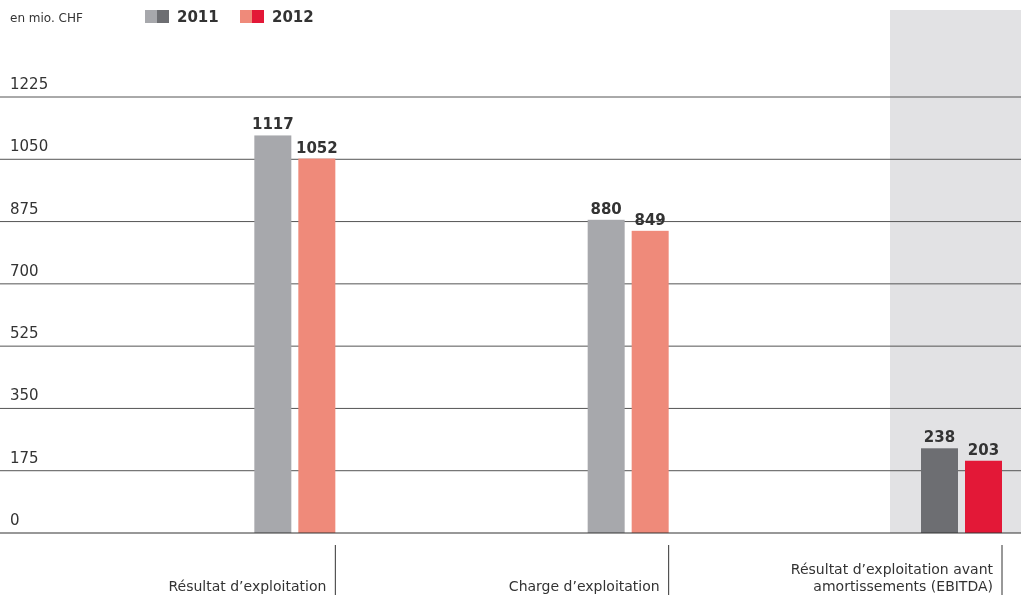 The image size is (1021, 595). Describe the element at coordinates (606, 208) in the screenshot. I see `data-label: 880` at that location.